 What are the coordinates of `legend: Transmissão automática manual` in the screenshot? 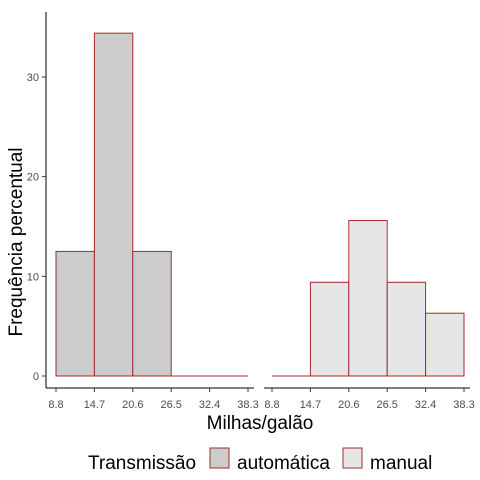 It's located at (260, 460).